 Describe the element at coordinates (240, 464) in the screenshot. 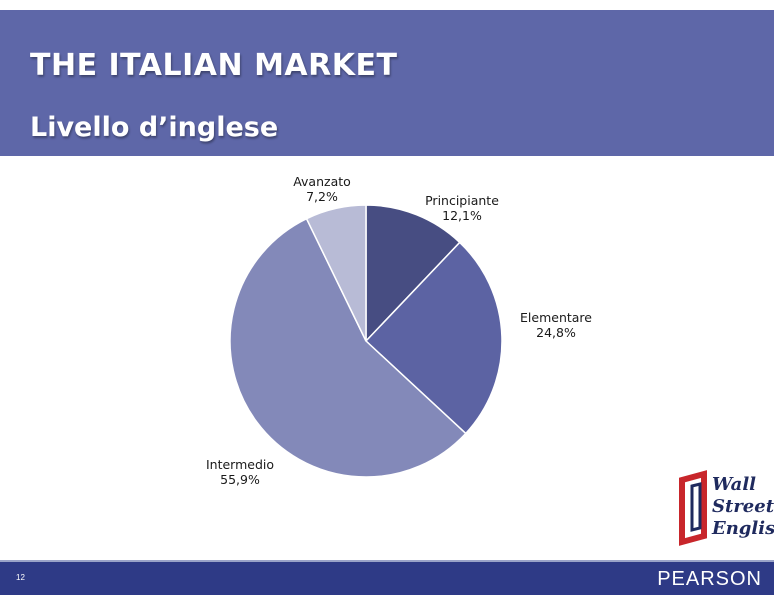

I see `slice-label-intermedio: Intermedio` at that location.